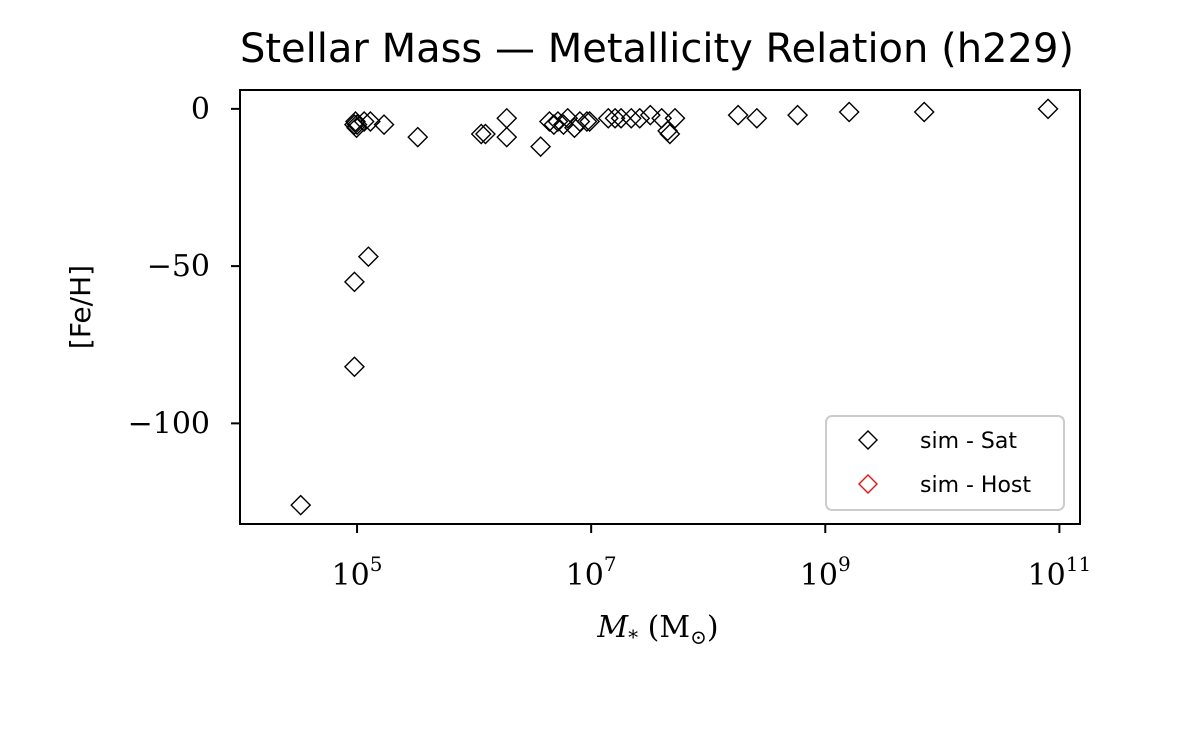 The width and height of the screenshot is (1200, 750). Describe the element at coordinates (610, 564) in the screenshot. I see `x-tick-exp-1: 7` at that location.